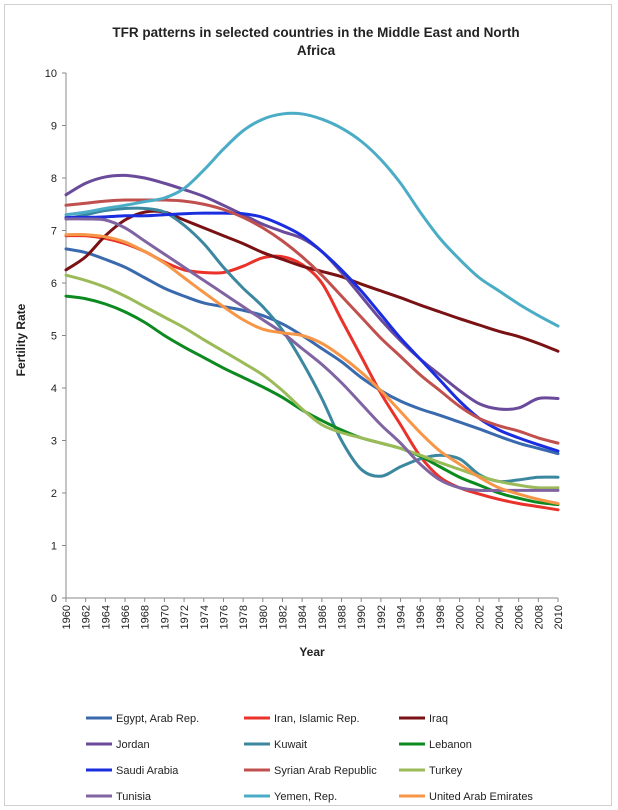 This screenshot has height=810, width=618. What do you see at coordinates (362, 617) in the screenshot?
I see `x-tick-label: 1990` at bounding box center [362, 617].